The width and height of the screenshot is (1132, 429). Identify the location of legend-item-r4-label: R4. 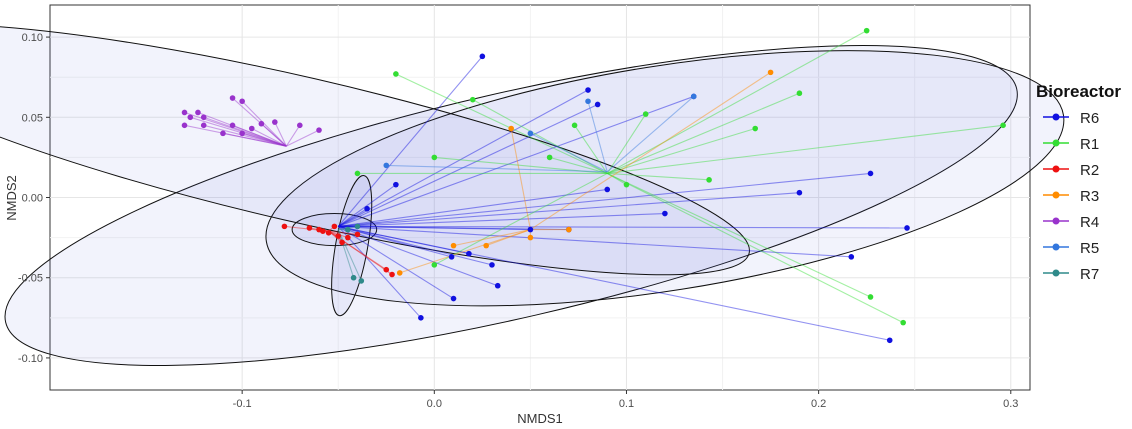
(1089, 222).